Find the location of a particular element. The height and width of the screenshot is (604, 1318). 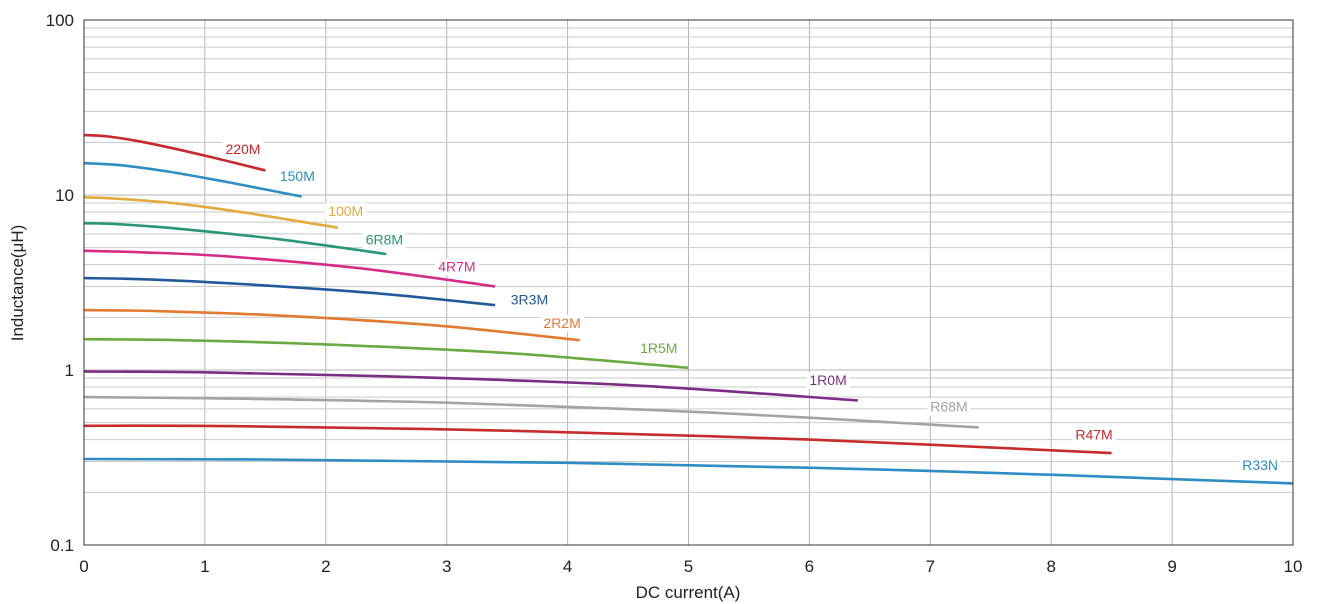

series-label-r33n: R33N is located at coordinates (1260, 466).